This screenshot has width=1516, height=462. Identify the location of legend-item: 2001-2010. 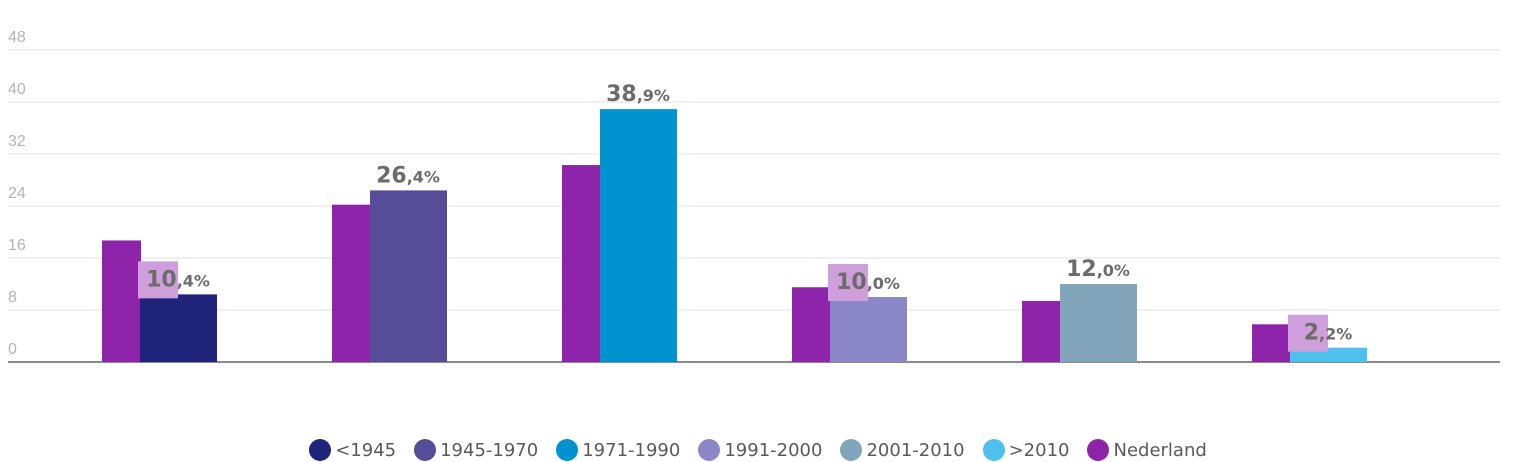
(902, 450).